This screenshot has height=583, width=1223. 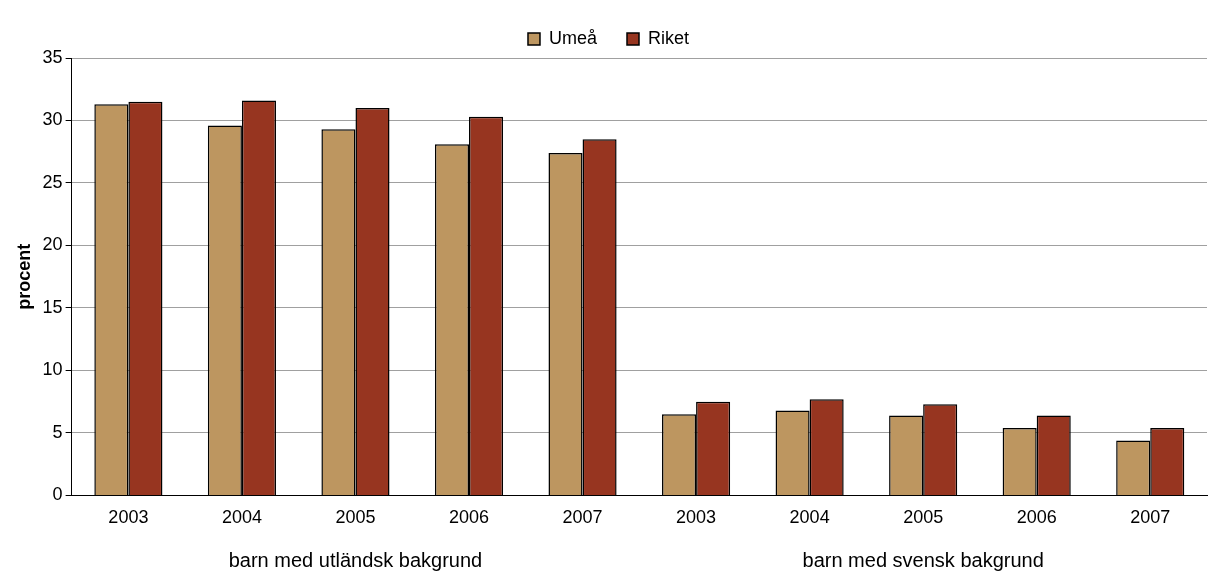 What do you see at coordinates (23, 276) in the screenshot?
I see `y-axis-title: procent` at bounding box center [23, 276].